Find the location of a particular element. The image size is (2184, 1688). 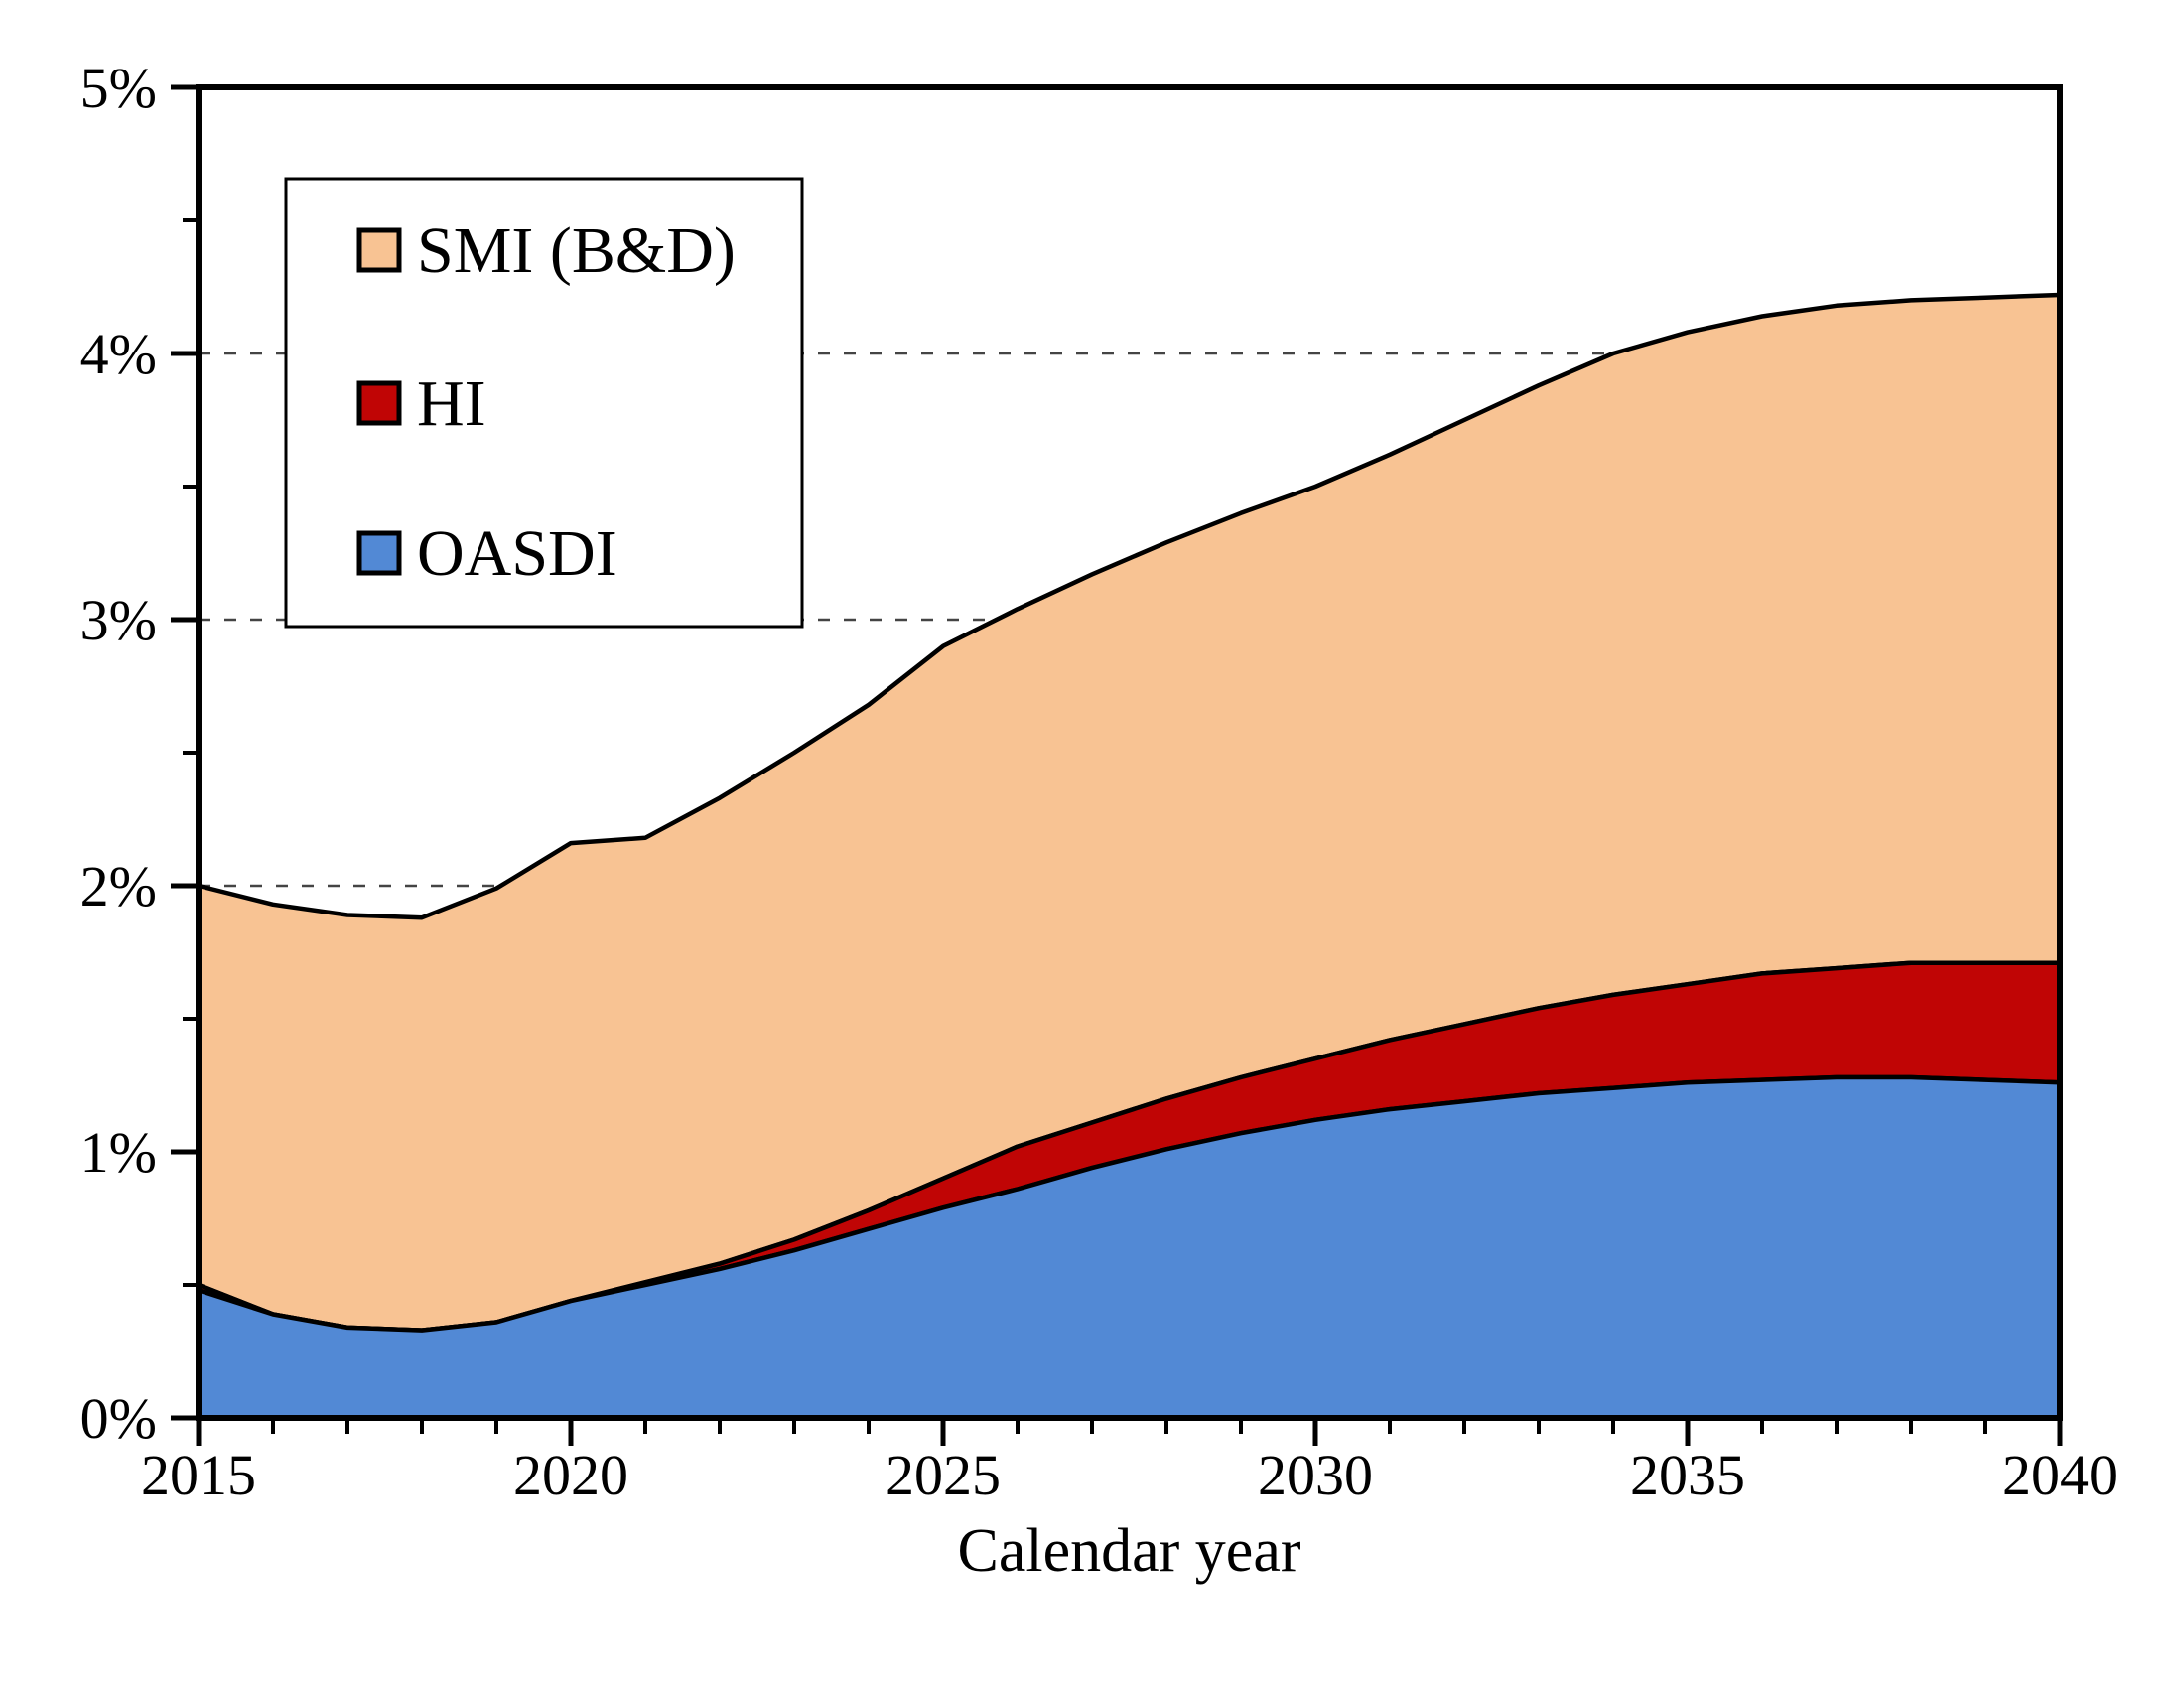

y-tick-label-4: 4% is located at coordinates (118, 354).